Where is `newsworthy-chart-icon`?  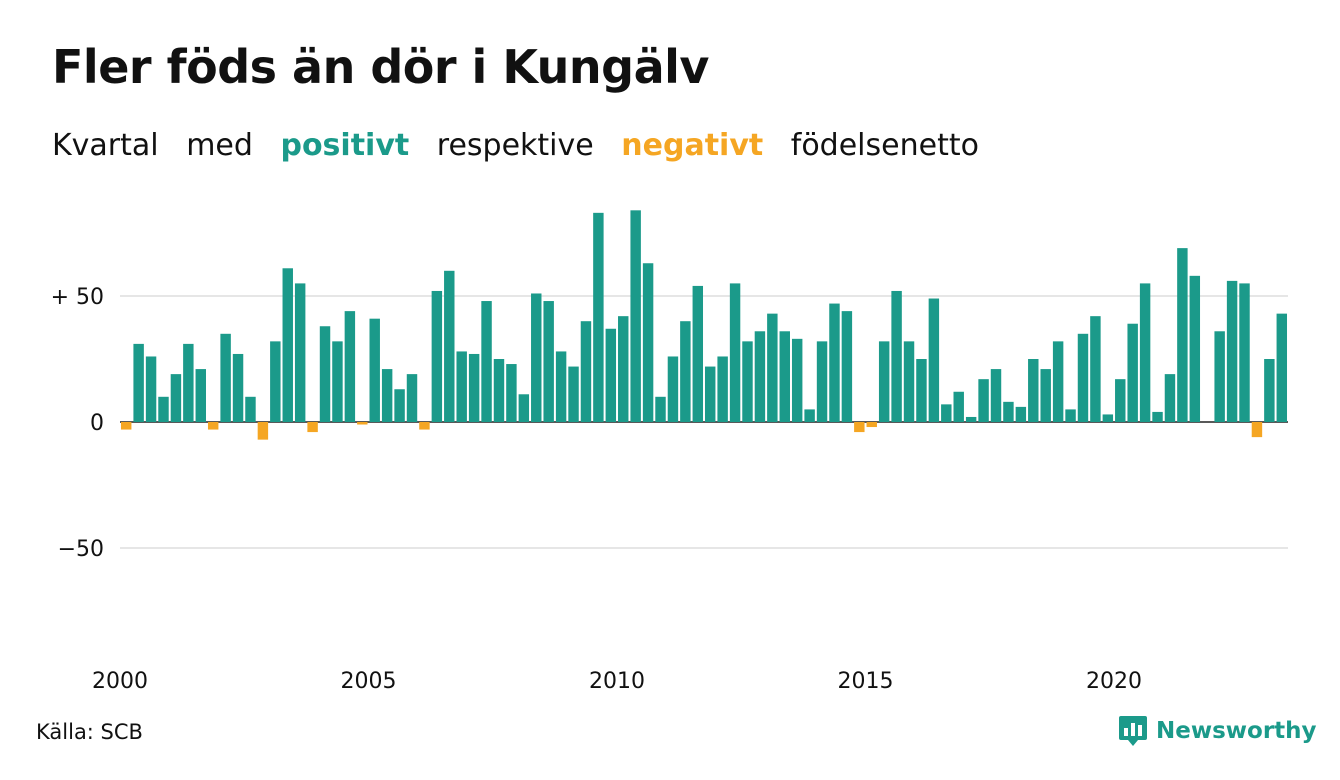
newsworthy-chart-icon is located at coordinates (1133, 731).